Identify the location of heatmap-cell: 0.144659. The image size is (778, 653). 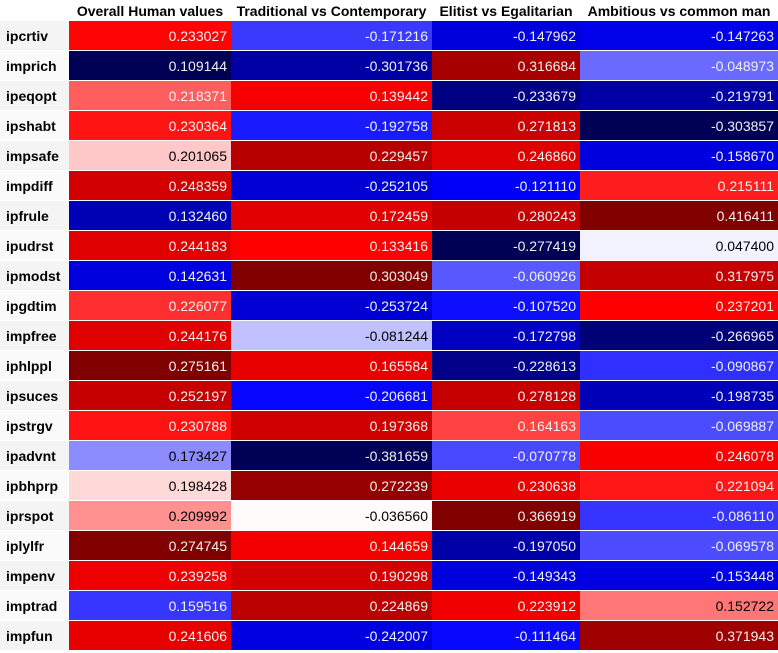
(331, 545).